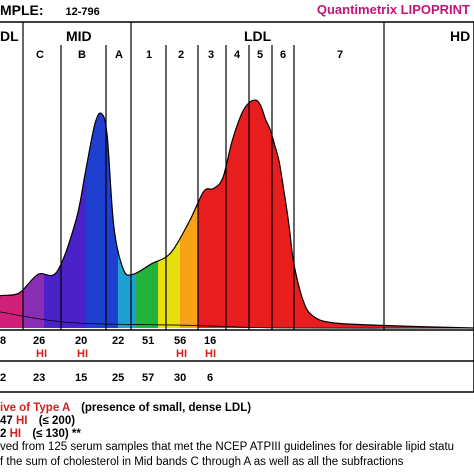 Image resolution: width=474 pixels, height=474 pixels. What do you see at coordinates (283, 55) in the screenshot?
I see `band-ldl-6-label: 6` at bounding box center [283, 55].